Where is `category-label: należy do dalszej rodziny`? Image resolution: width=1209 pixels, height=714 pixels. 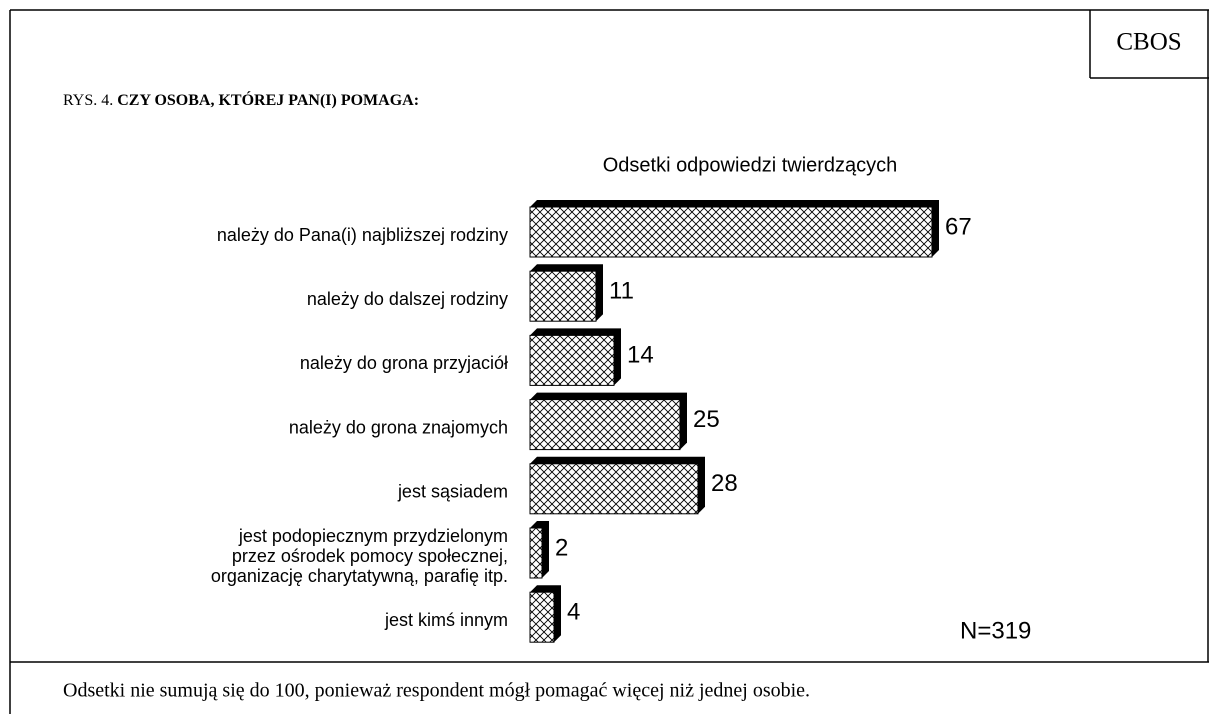 category-label: należy do dalszej rodziny is located at coordinates (407, 299).